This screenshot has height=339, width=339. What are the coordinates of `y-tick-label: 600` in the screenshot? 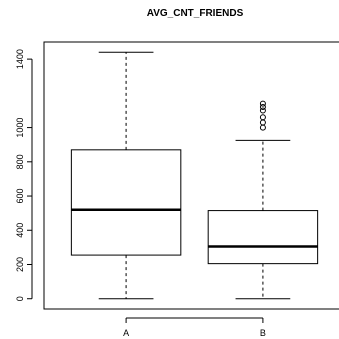 It's located at (20, 196).